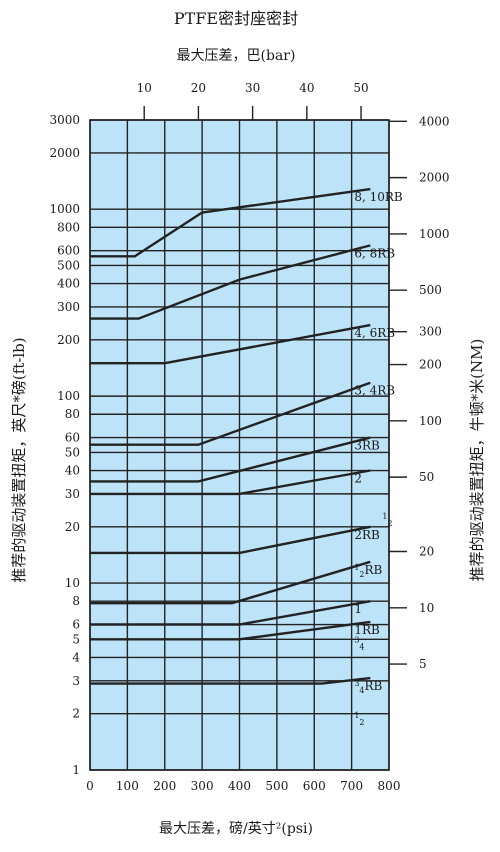  What do you see at coordinates (306, 88) in the screenshot?
I see `top-tick-label: 40` at bounding box center [306, 88].